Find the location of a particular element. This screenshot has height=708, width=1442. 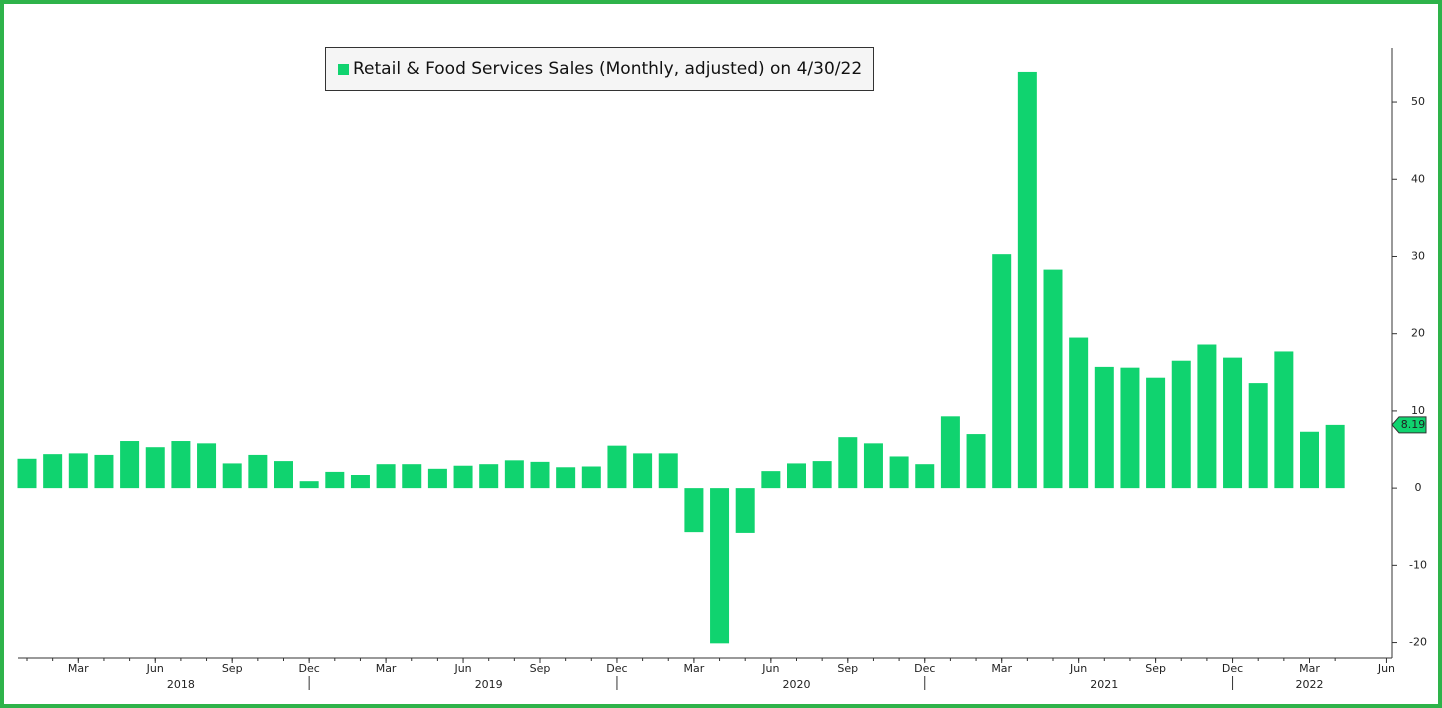

year-label: 2021 is located at coordinates (1104, 684).